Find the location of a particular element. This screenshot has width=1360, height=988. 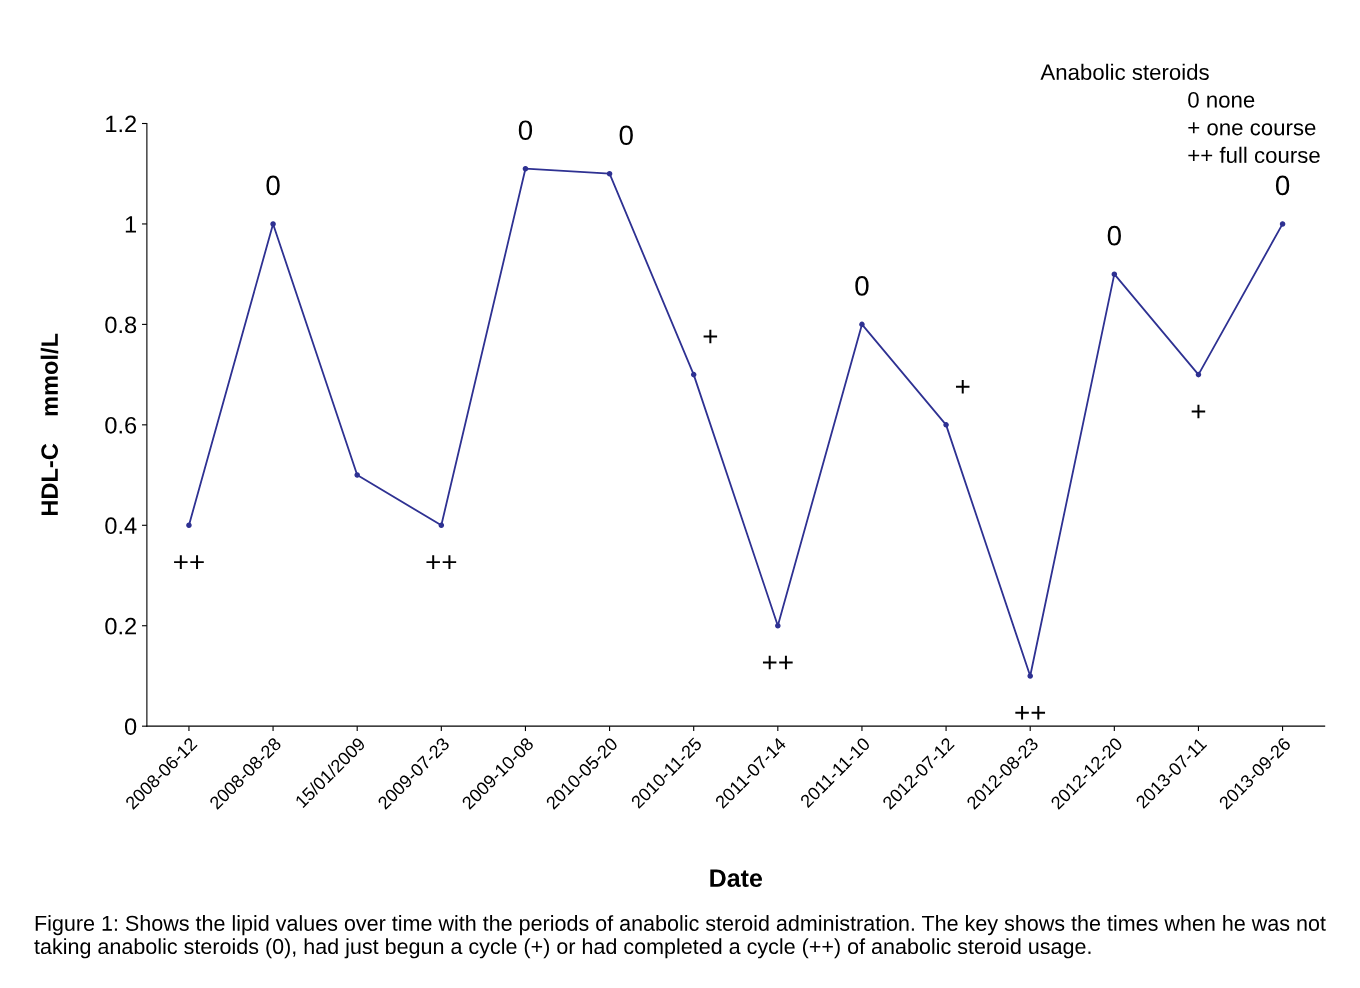

text: Anabolic steroids is located at coordinates (1124, 72).